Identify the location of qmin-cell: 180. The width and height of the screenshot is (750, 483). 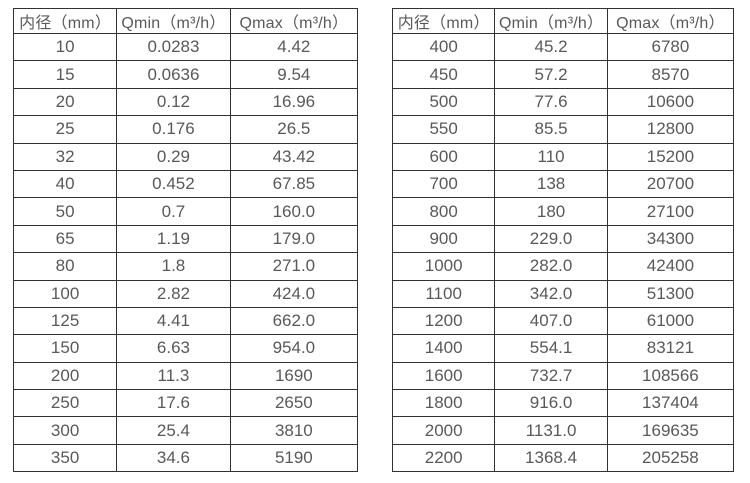
(551, 211).